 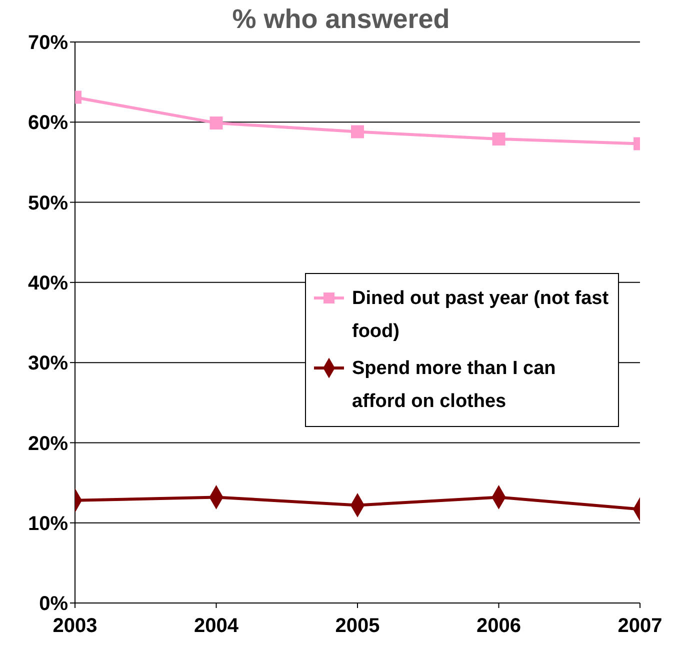 I want to click on x-tick-label: 2005, so click(x=357, y=626).